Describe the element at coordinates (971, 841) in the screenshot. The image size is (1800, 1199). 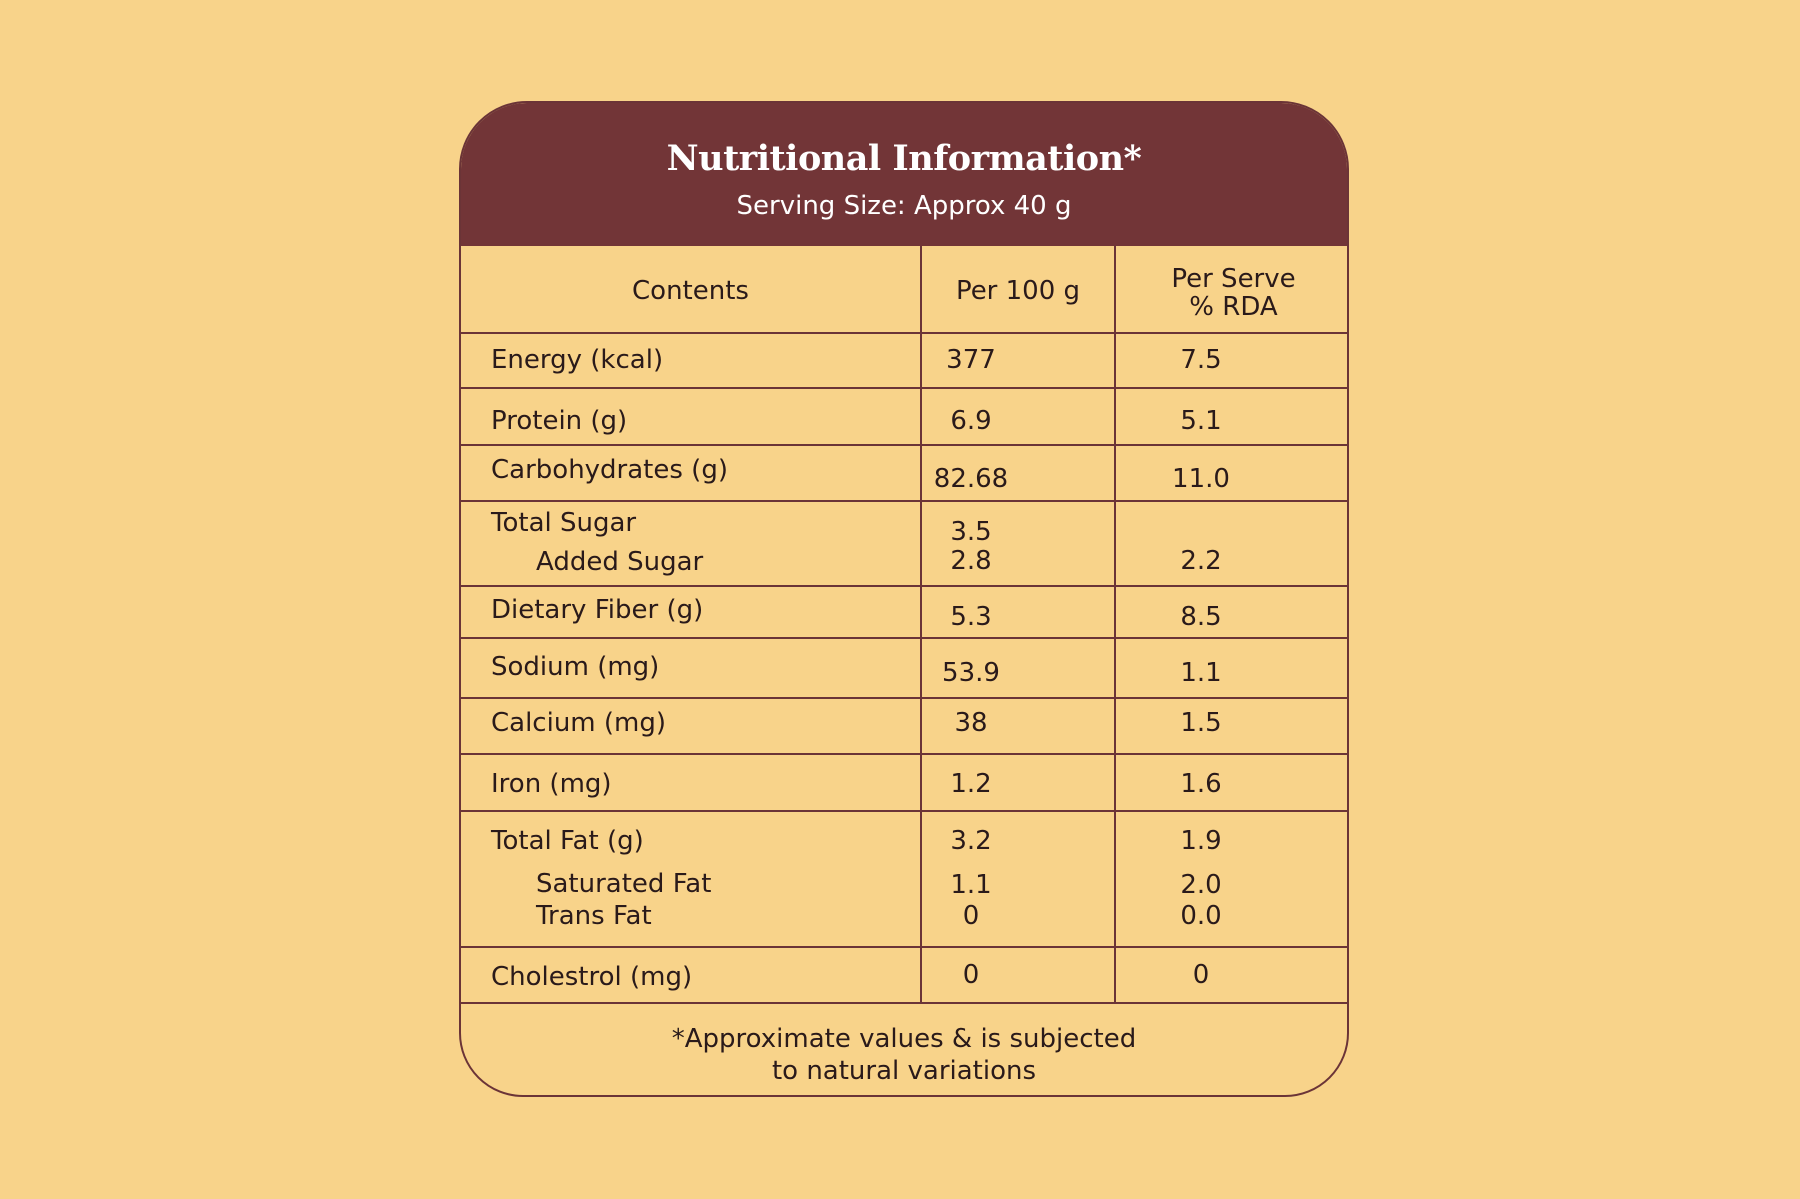
I see `row-total-fat-per100: 3.2` at that location.